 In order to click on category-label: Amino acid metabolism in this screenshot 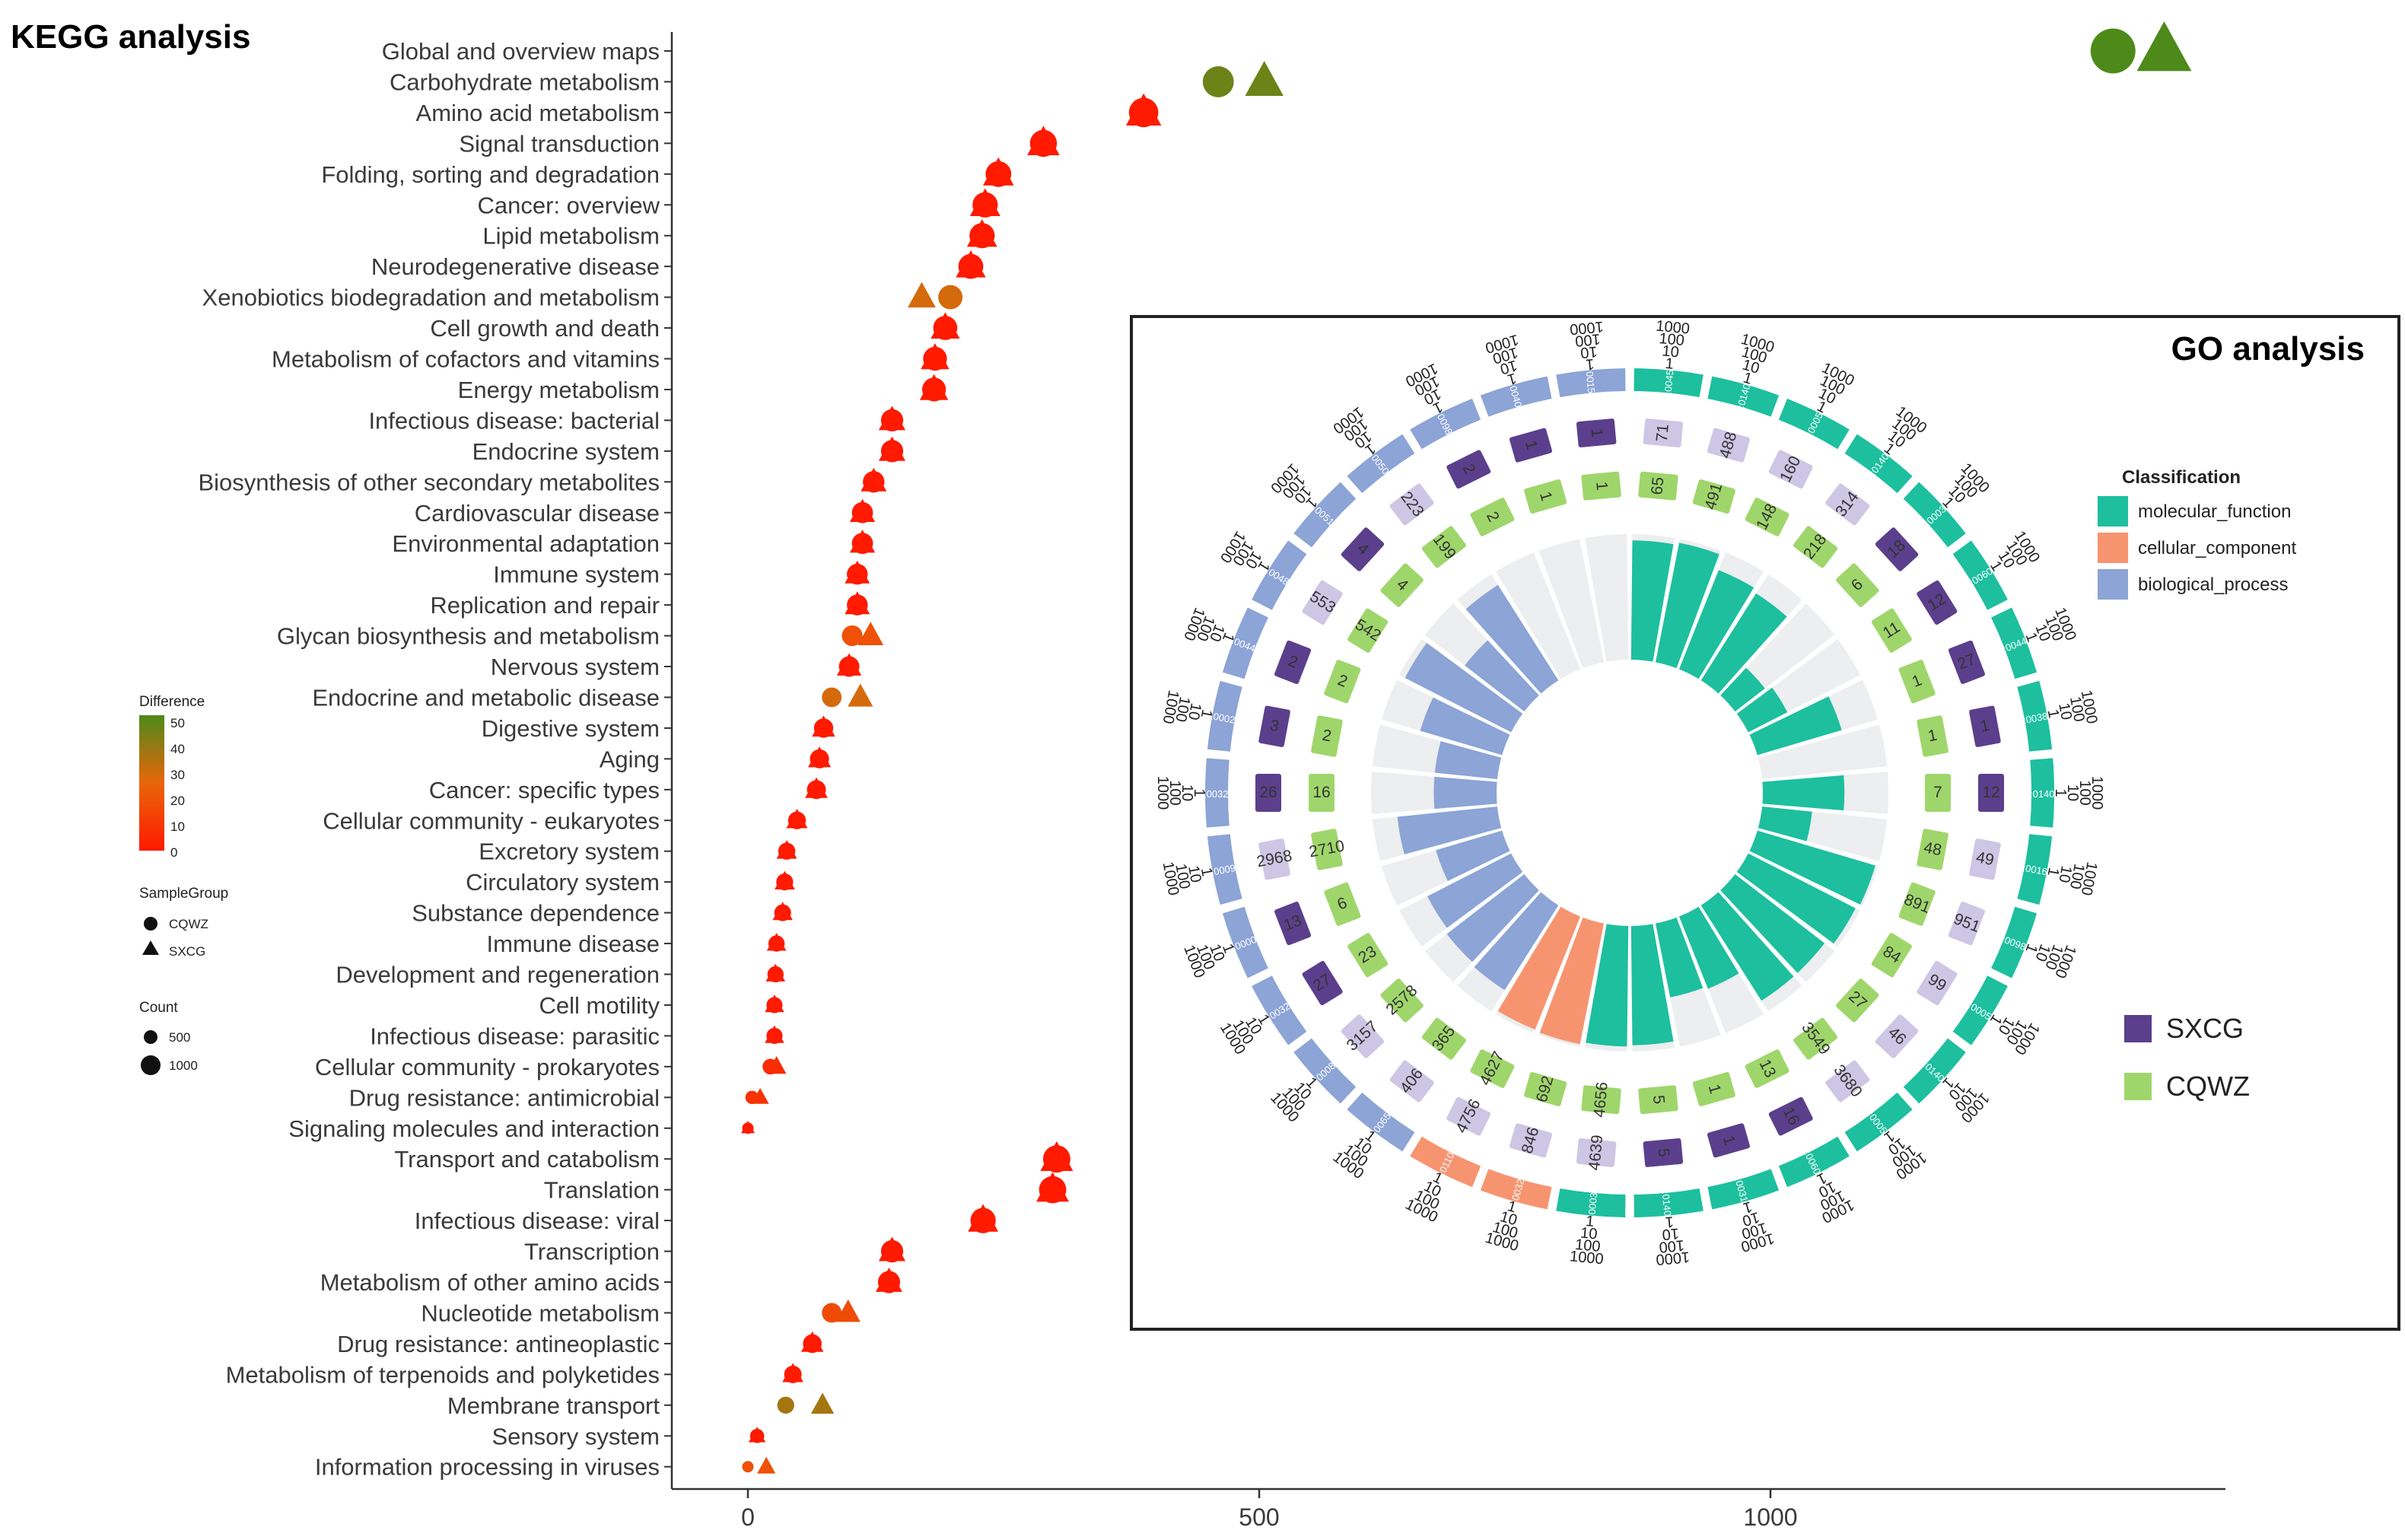, I will do `click(538, 113)`.